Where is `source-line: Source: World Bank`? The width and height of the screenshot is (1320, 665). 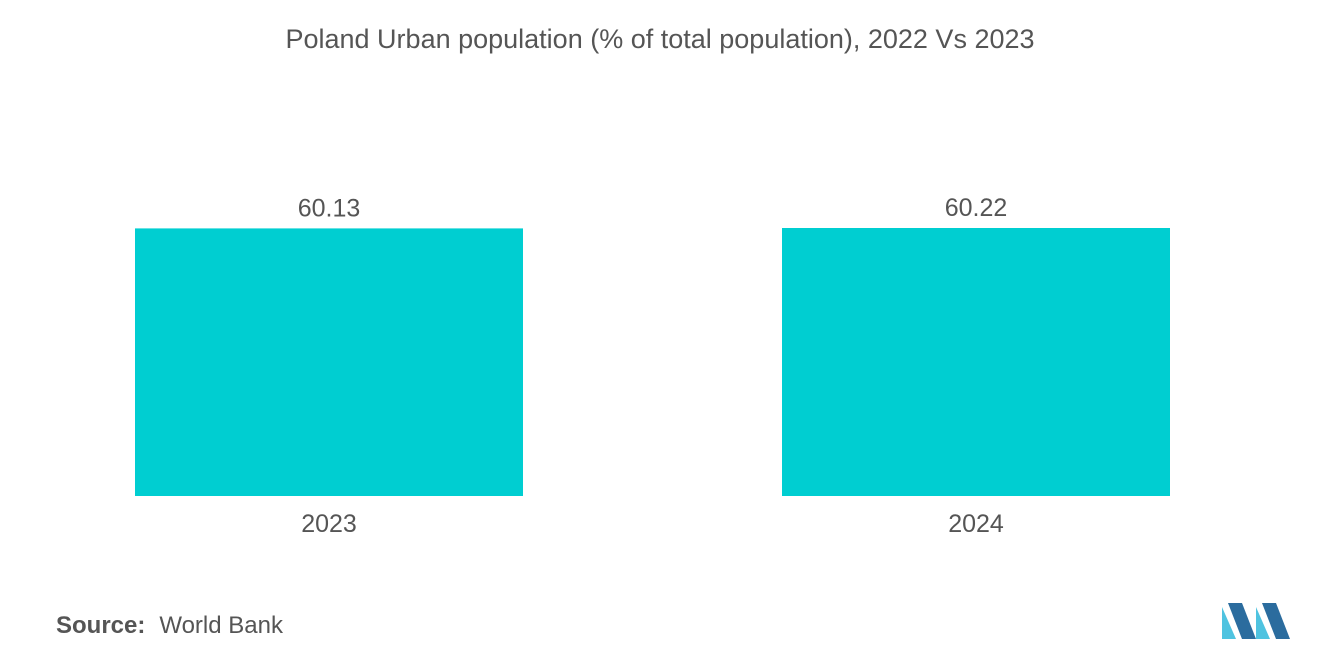 source-line: Source: World Bank is located at coordinates (169, 626).